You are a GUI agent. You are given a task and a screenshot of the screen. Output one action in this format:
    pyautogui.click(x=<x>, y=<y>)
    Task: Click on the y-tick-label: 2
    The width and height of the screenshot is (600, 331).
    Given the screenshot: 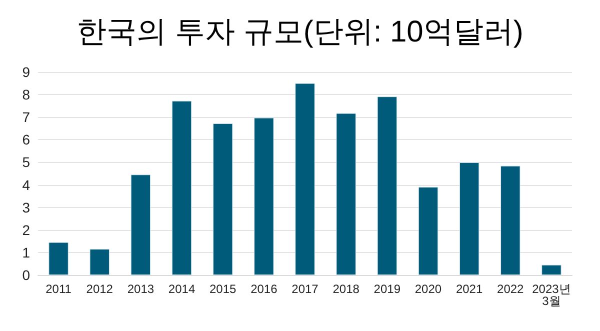 What is the action you would take?
    pyautogui.click(x=26, y=230)
    